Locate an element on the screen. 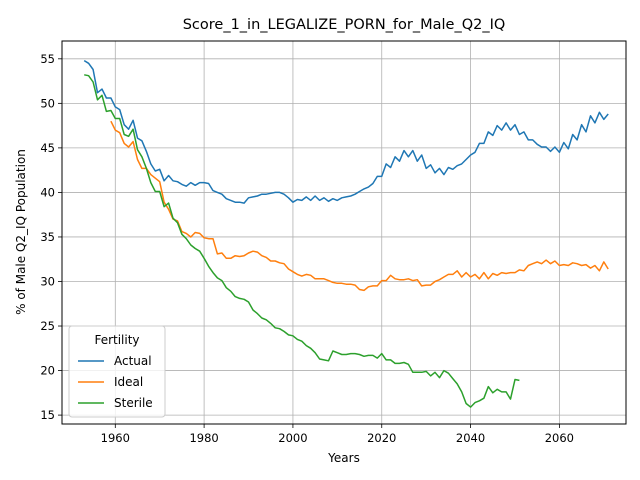  y-tick-label: 50 is located at coordinates (47, 103).